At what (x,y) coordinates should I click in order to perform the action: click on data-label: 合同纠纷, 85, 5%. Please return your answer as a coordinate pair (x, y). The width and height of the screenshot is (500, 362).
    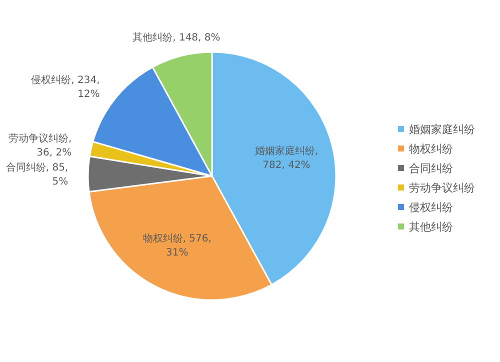
    Looking at the image, I should click on (37, 175).